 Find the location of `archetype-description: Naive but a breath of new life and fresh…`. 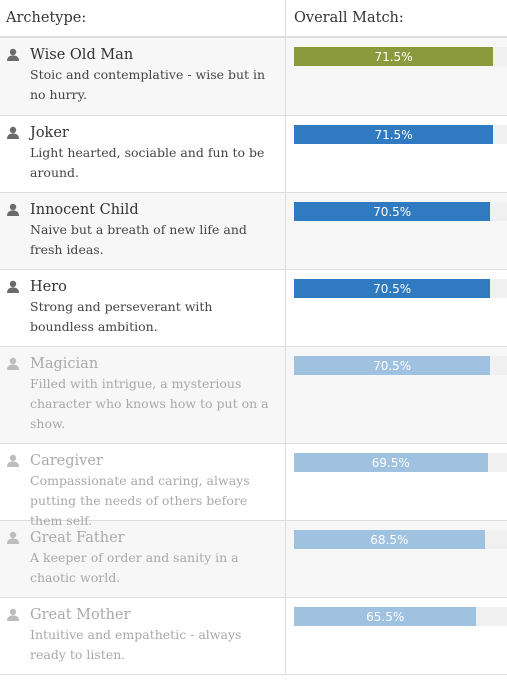

archetype-description: Naive but a breath of new life and fresh… is located at coordinates (138, 239).